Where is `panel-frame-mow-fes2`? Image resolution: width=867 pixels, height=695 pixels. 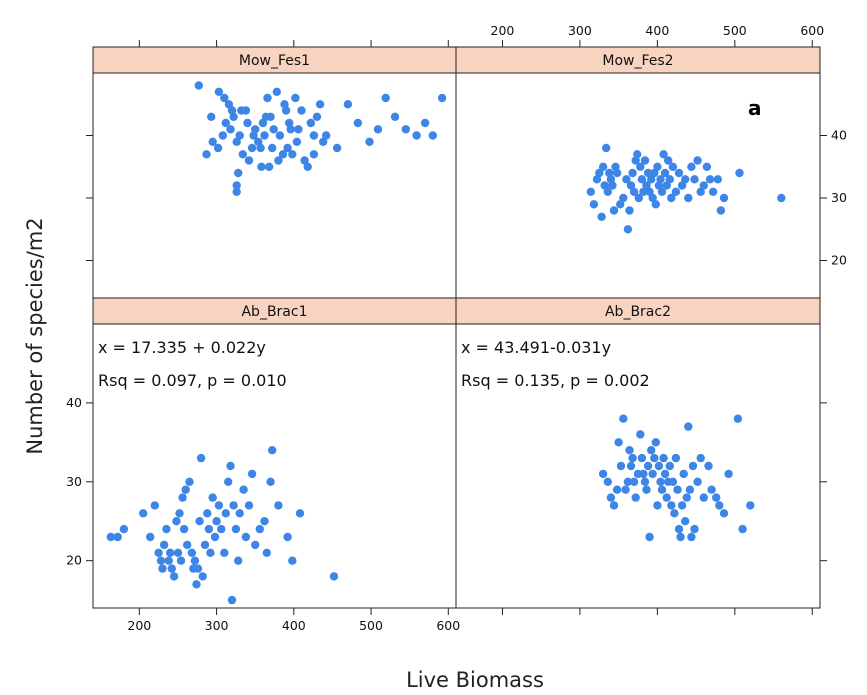 panel-frame-mow-fes2 is located at coordinates (638, 185).